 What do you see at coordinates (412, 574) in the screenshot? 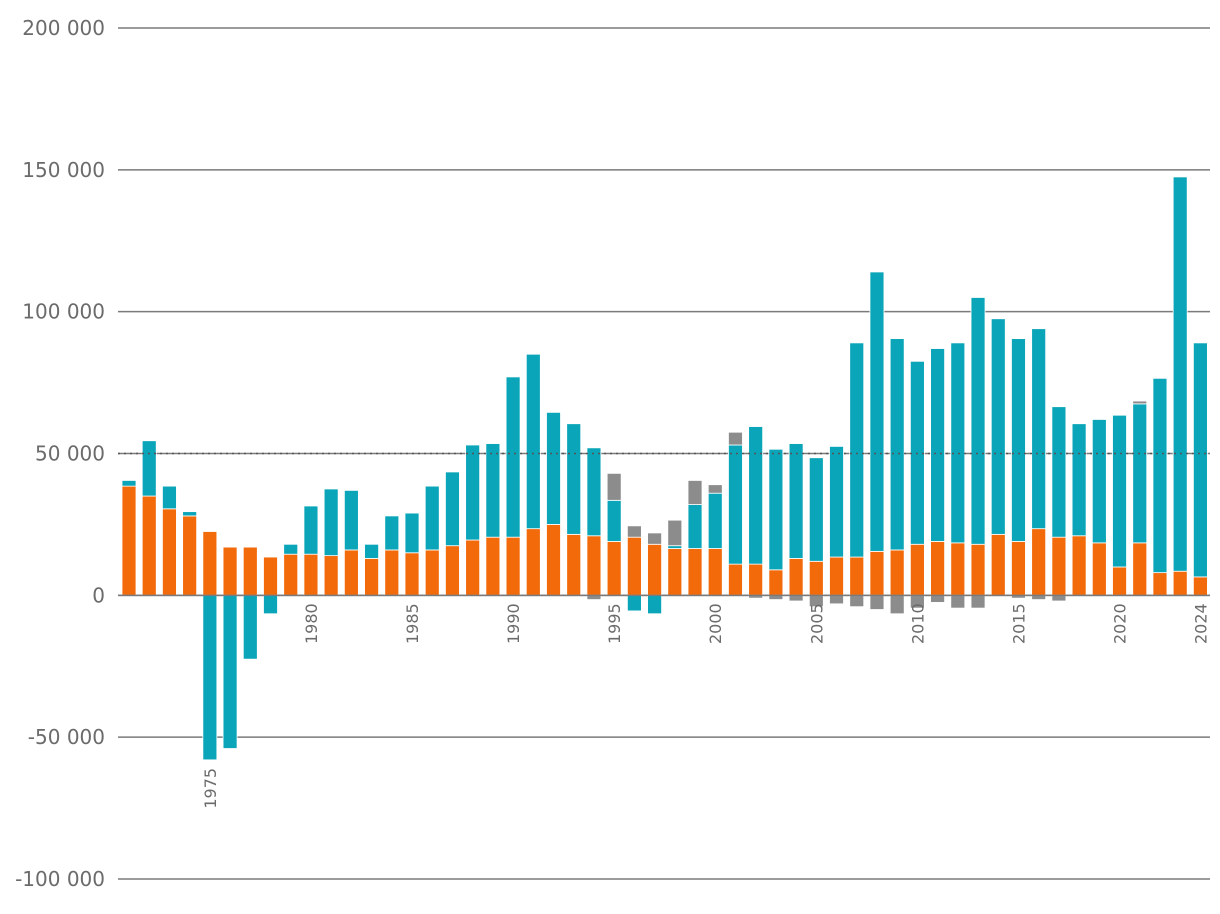
I see `bar-segment-1985-s0` at bounding box center [412, 574].